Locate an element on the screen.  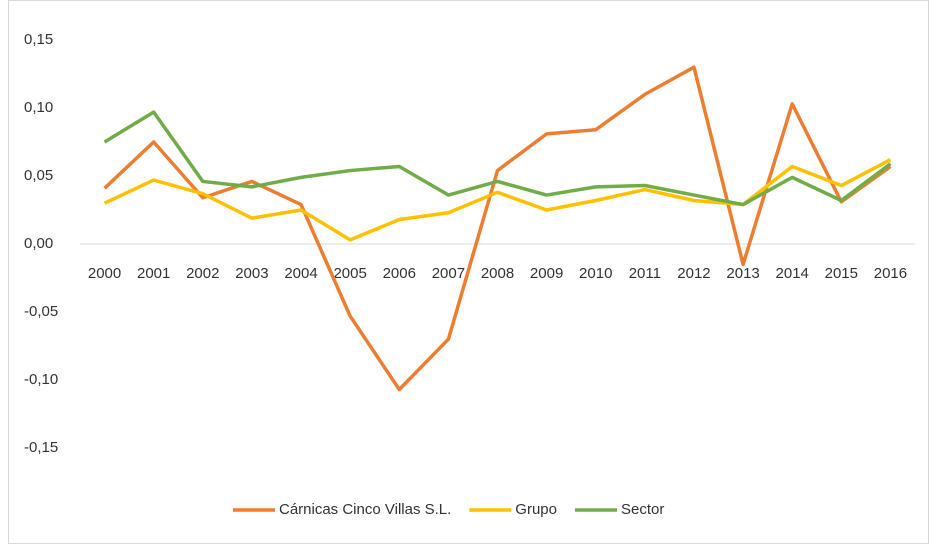
x-tick-label: 2013 is located at coordinates (742, 273).